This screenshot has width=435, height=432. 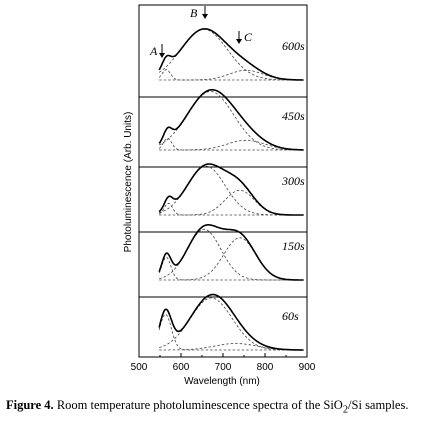 I want to click on panel-150s: 150s, so click(x=223, y=261).